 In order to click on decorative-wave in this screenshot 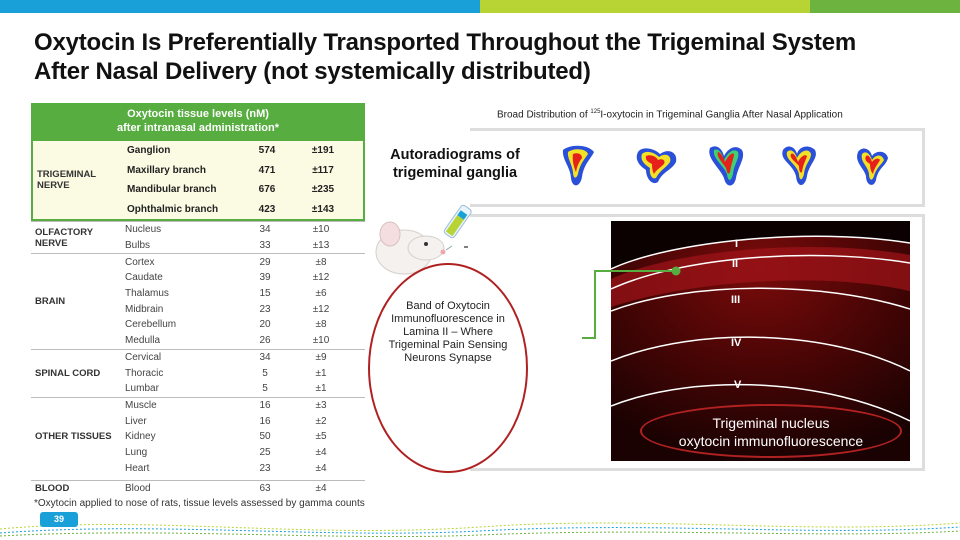, I will do `click(480, 530)`.